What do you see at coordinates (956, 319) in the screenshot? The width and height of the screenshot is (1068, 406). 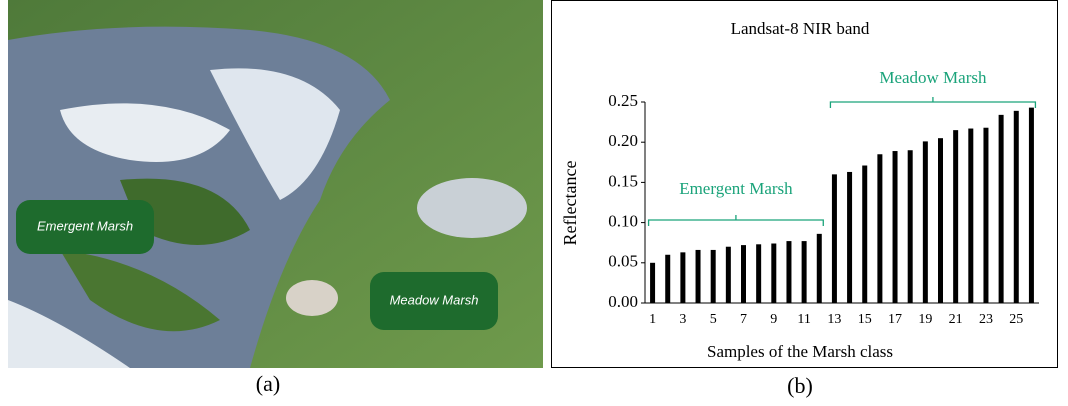 I see `x-tick-label: 21` at bounding box center [956, 319].